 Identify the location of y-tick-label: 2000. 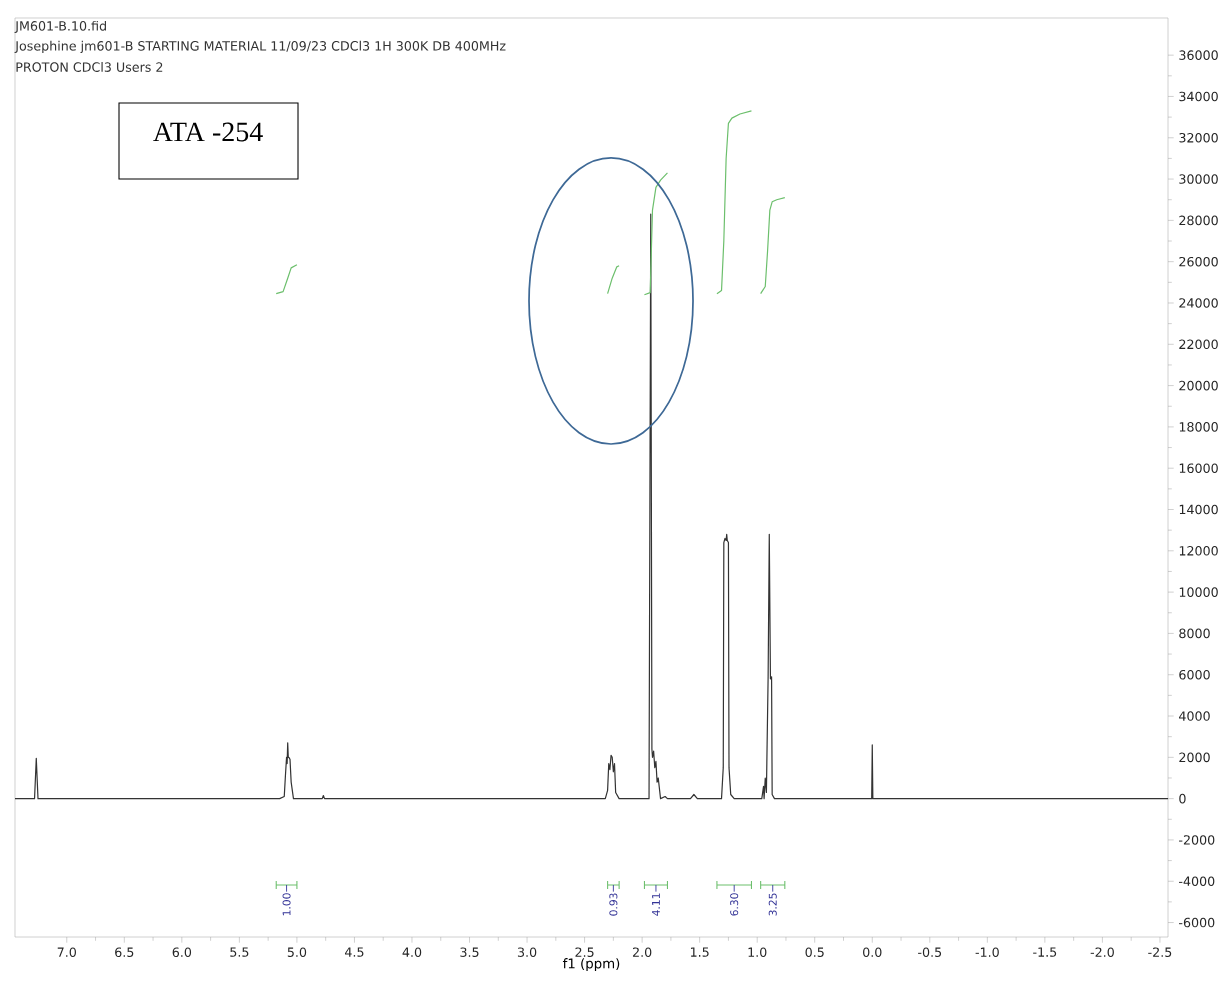
(1194, 757).